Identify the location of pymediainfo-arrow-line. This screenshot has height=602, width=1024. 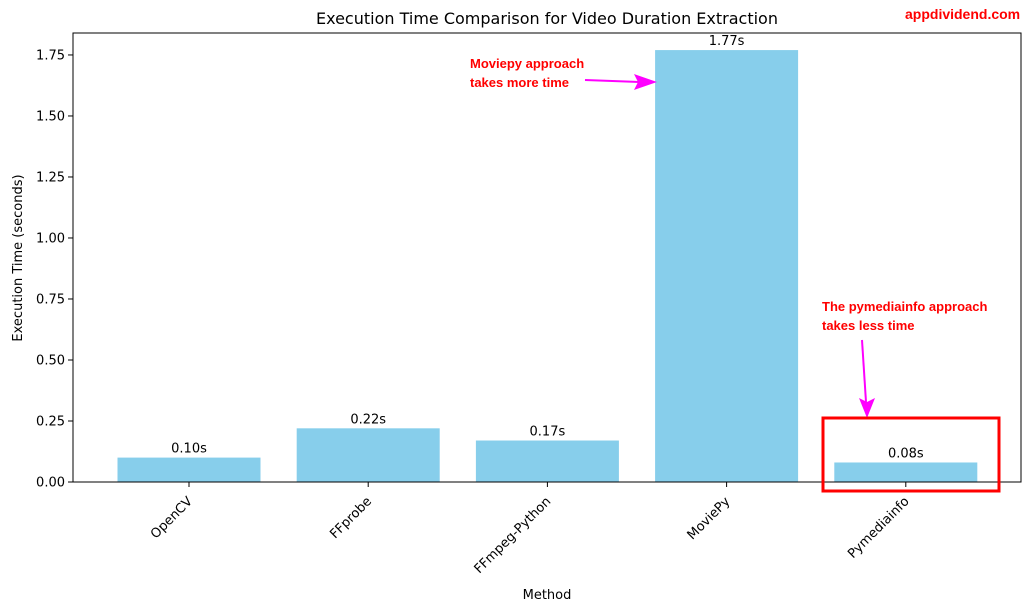
(864, 371).